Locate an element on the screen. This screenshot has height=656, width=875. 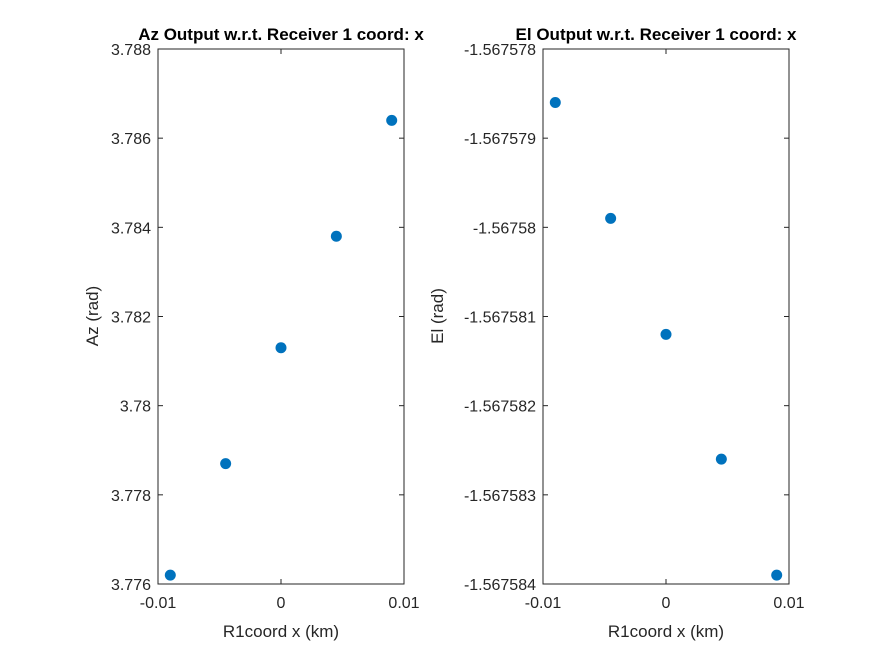
el-y-tick-label: -1.567582 is located at coordinates (500, 407).